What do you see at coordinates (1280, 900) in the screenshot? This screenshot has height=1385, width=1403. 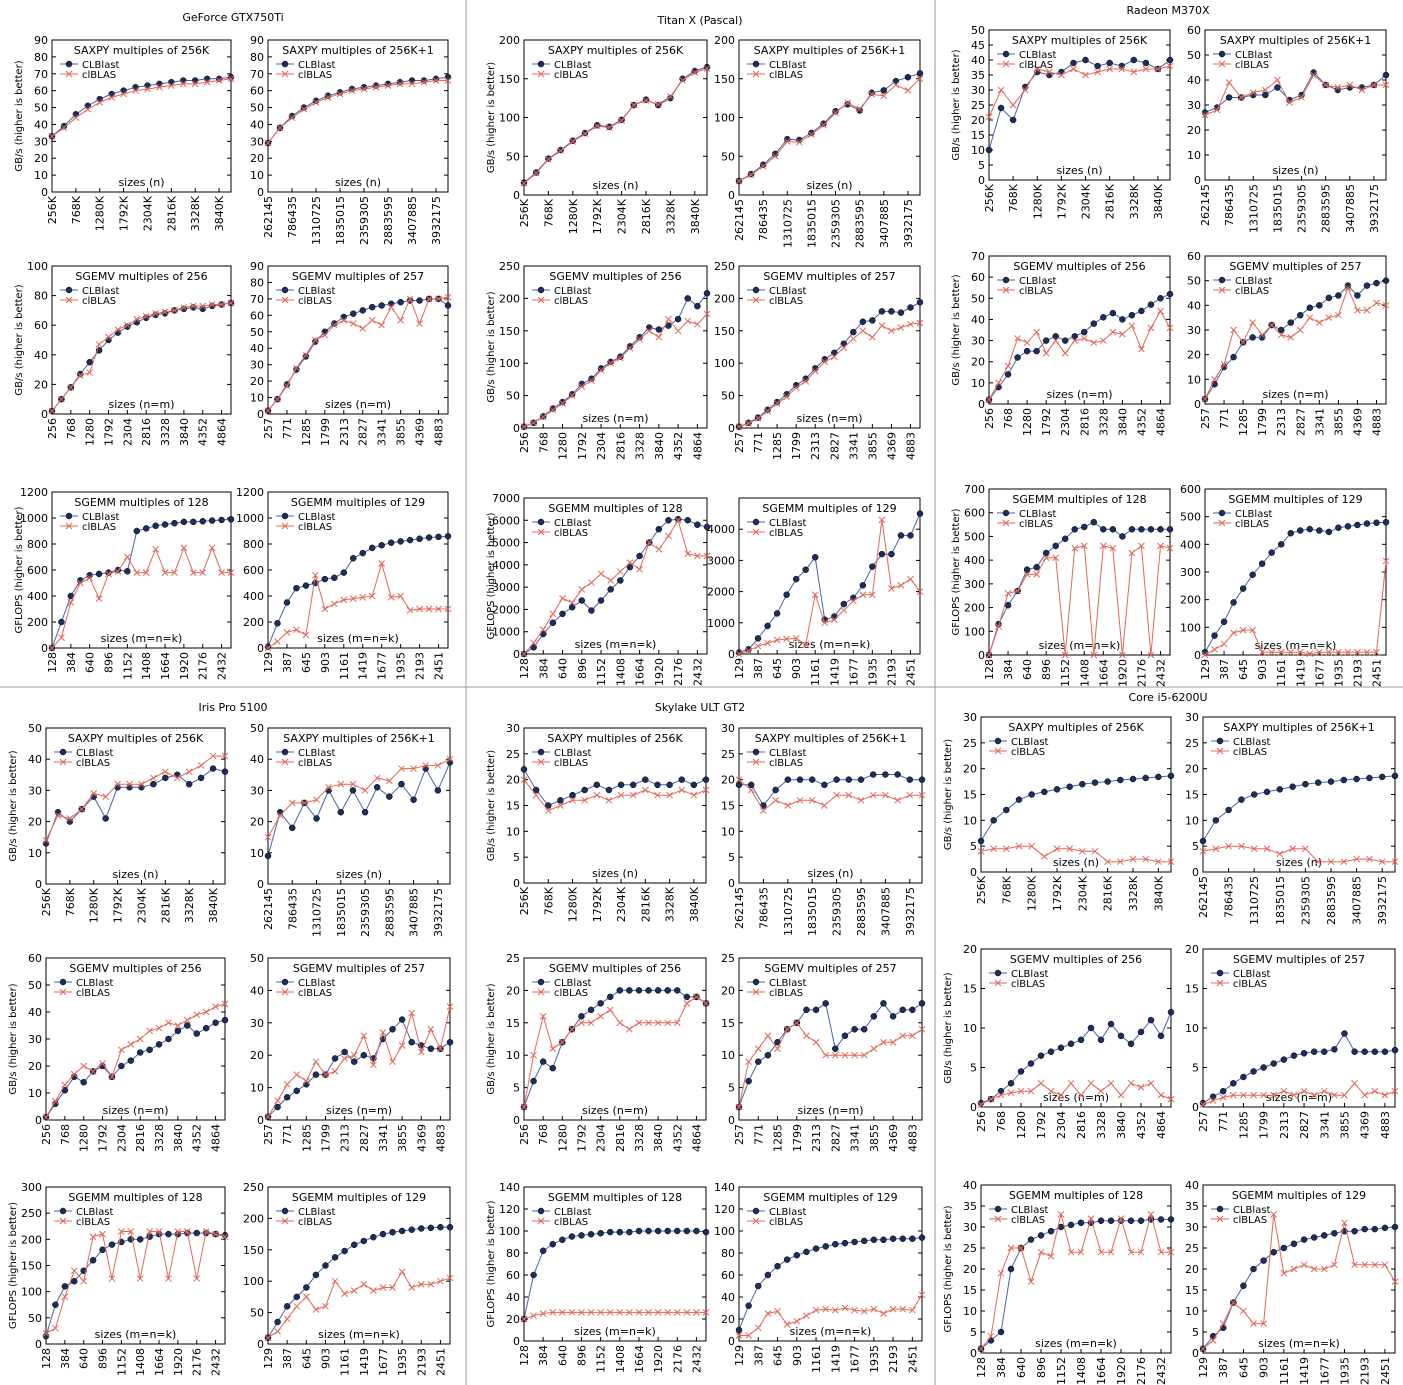 I see `x-tick-label: 1835015` at bounding box center [1280, 900].